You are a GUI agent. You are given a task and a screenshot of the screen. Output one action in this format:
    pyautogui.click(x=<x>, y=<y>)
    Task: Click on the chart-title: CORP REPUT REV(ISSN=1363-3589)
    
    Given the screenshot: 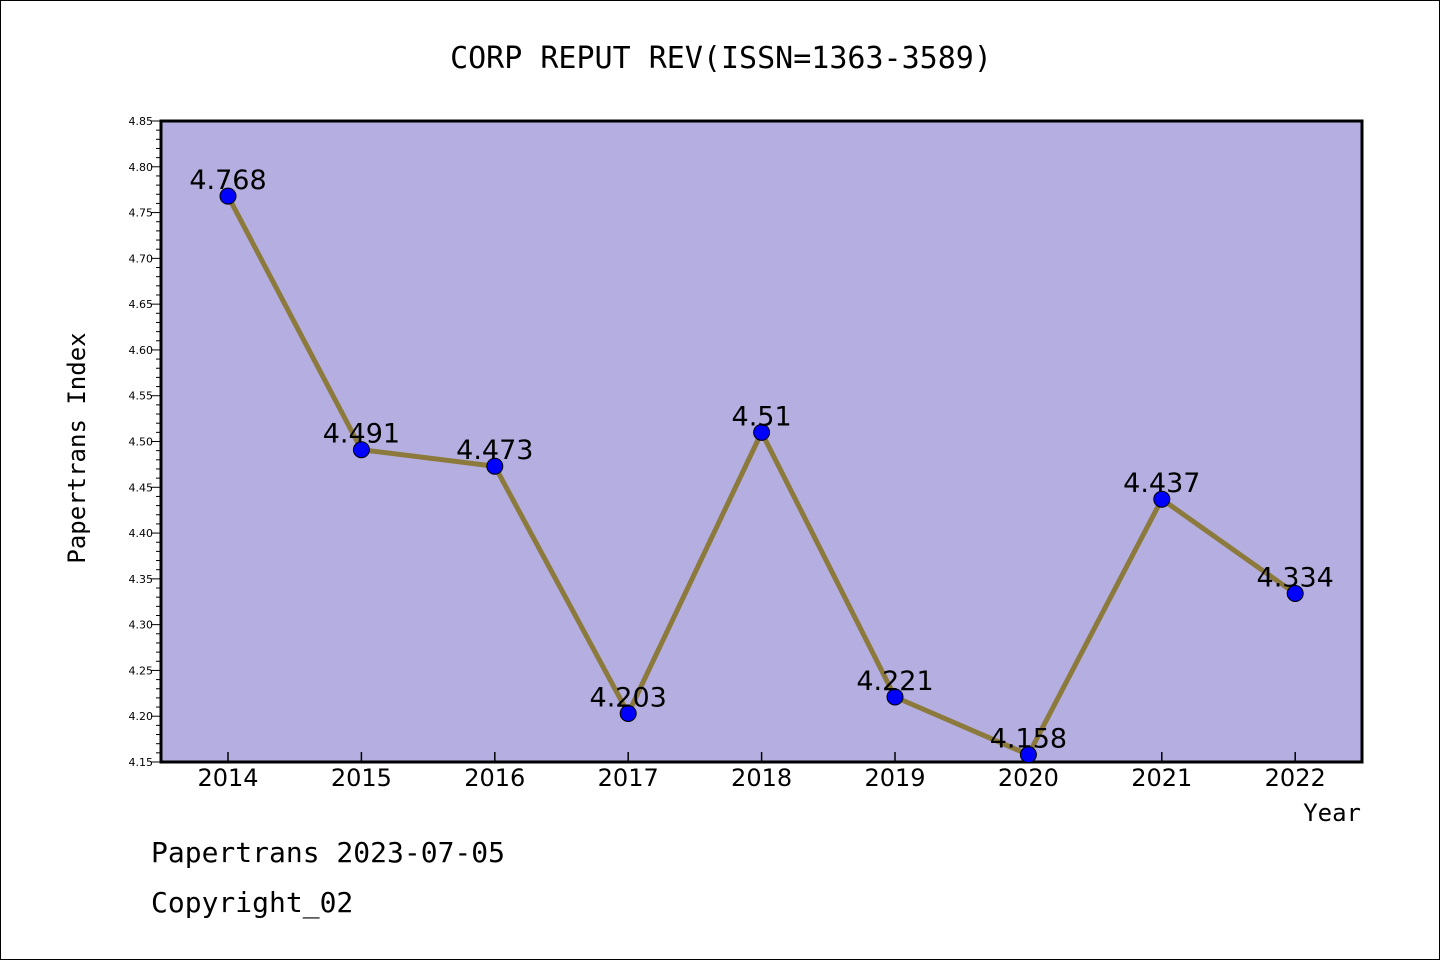 What is the action you would take?
    pyautogui.click(x=721, y=58)
    